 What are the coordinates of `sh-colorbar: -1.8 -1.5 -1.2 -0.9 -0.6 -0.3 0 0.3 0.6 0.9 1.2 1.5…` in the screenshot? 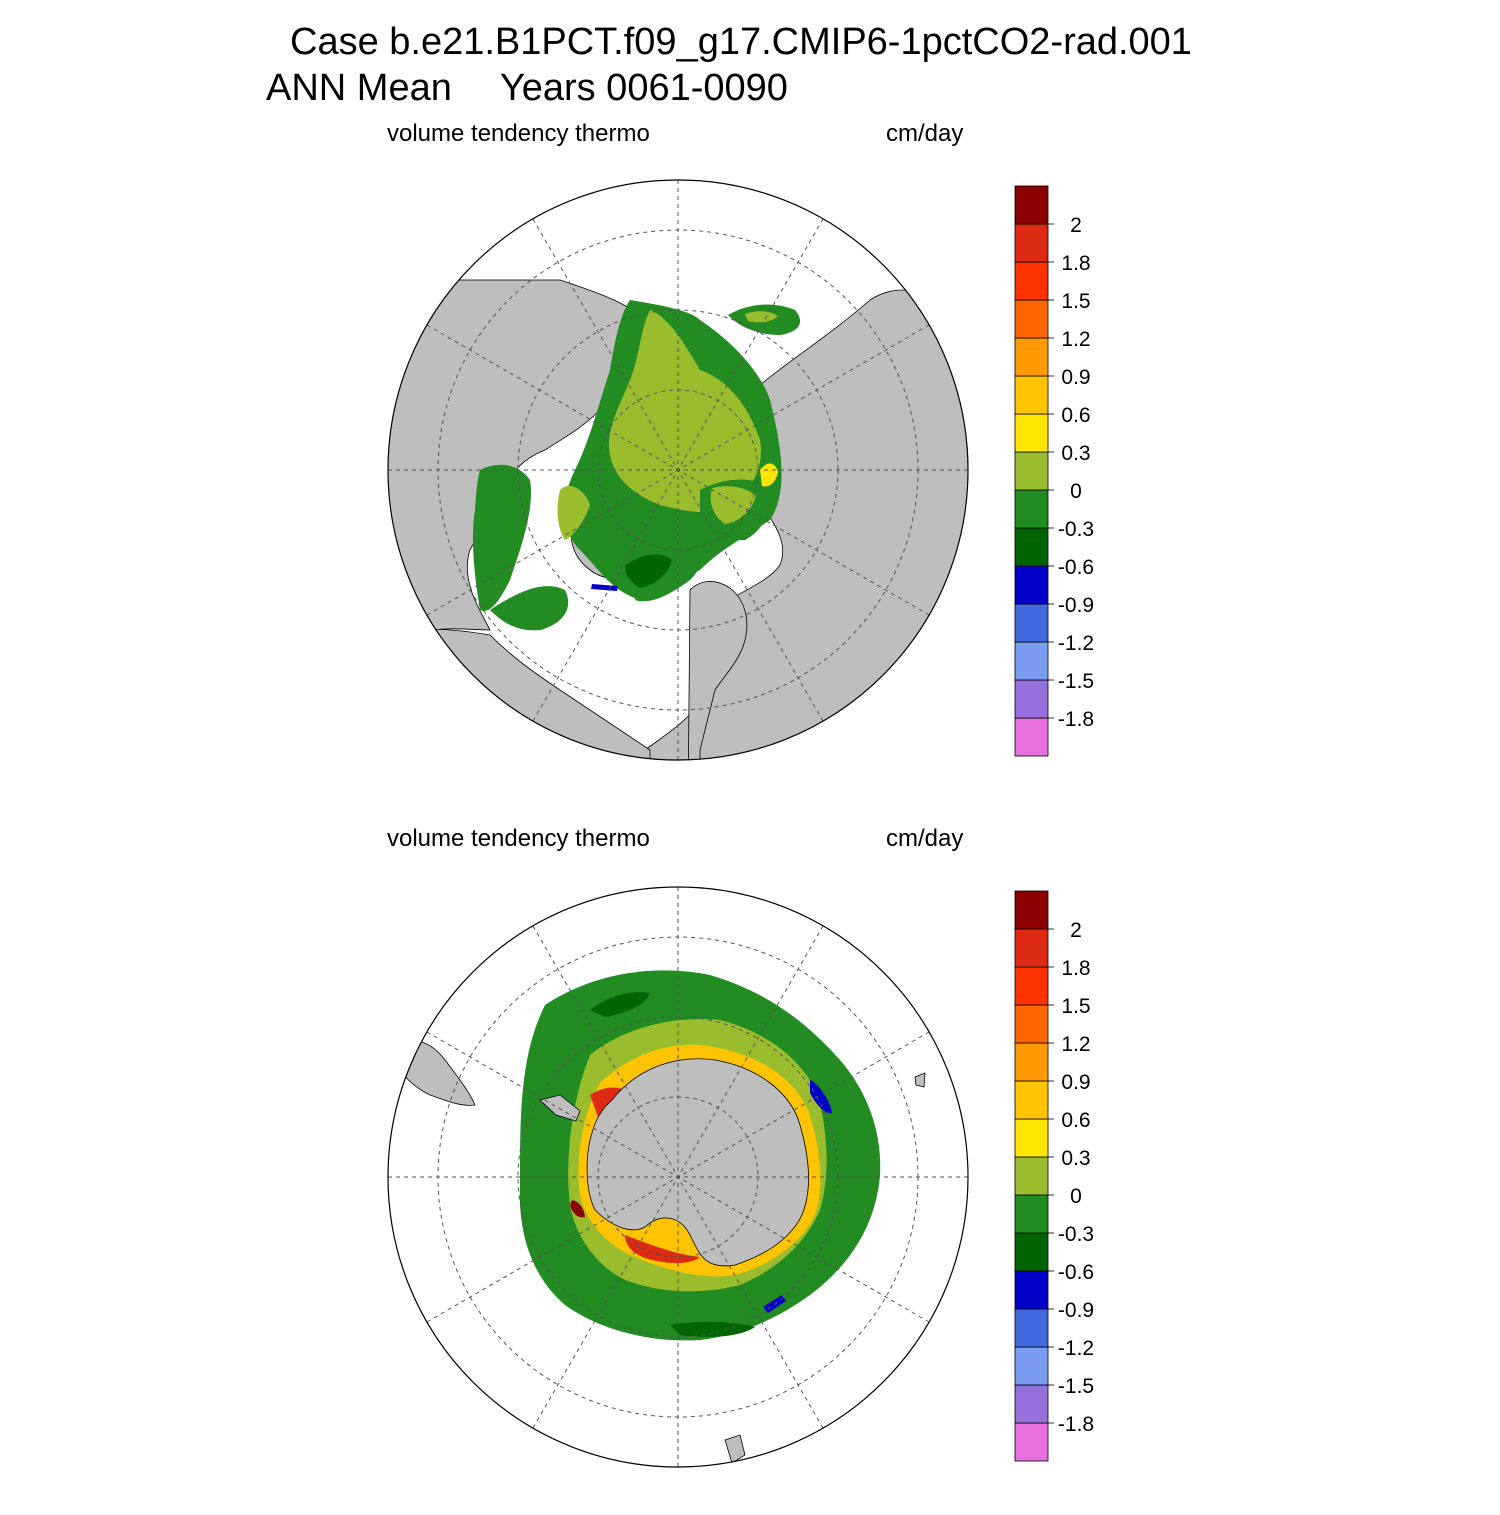 It's located at (1054, 1176).